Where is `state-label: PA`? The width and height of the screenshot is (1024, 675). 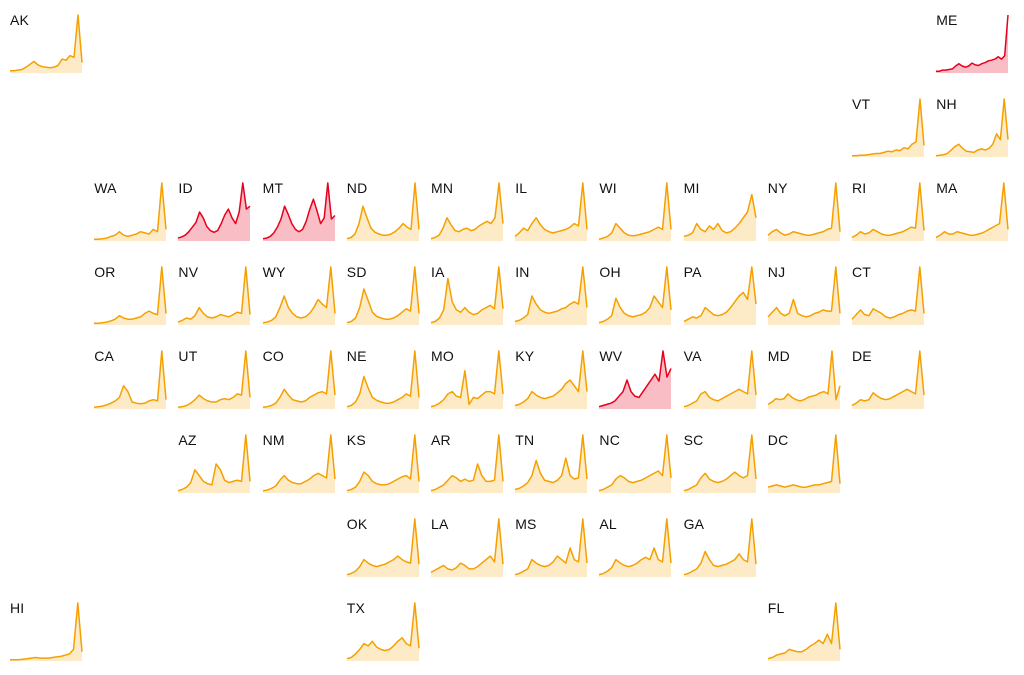 state-label: PA is located at coordinates (692, 272).